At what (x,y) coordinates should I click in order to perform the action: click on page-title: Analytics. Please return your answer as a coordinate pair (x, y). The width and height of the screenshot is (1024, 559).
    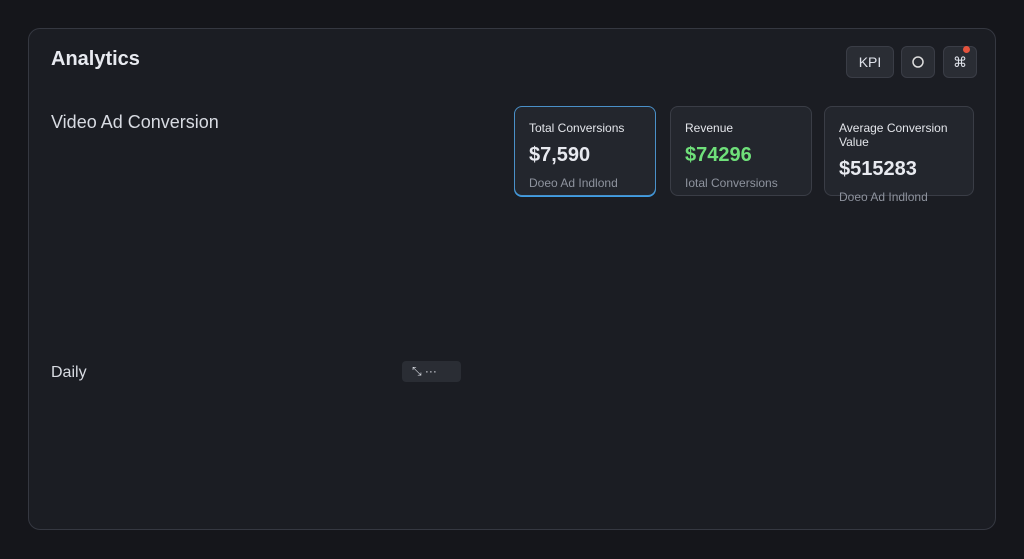
    Looking at the image, I should click on (95, 59).